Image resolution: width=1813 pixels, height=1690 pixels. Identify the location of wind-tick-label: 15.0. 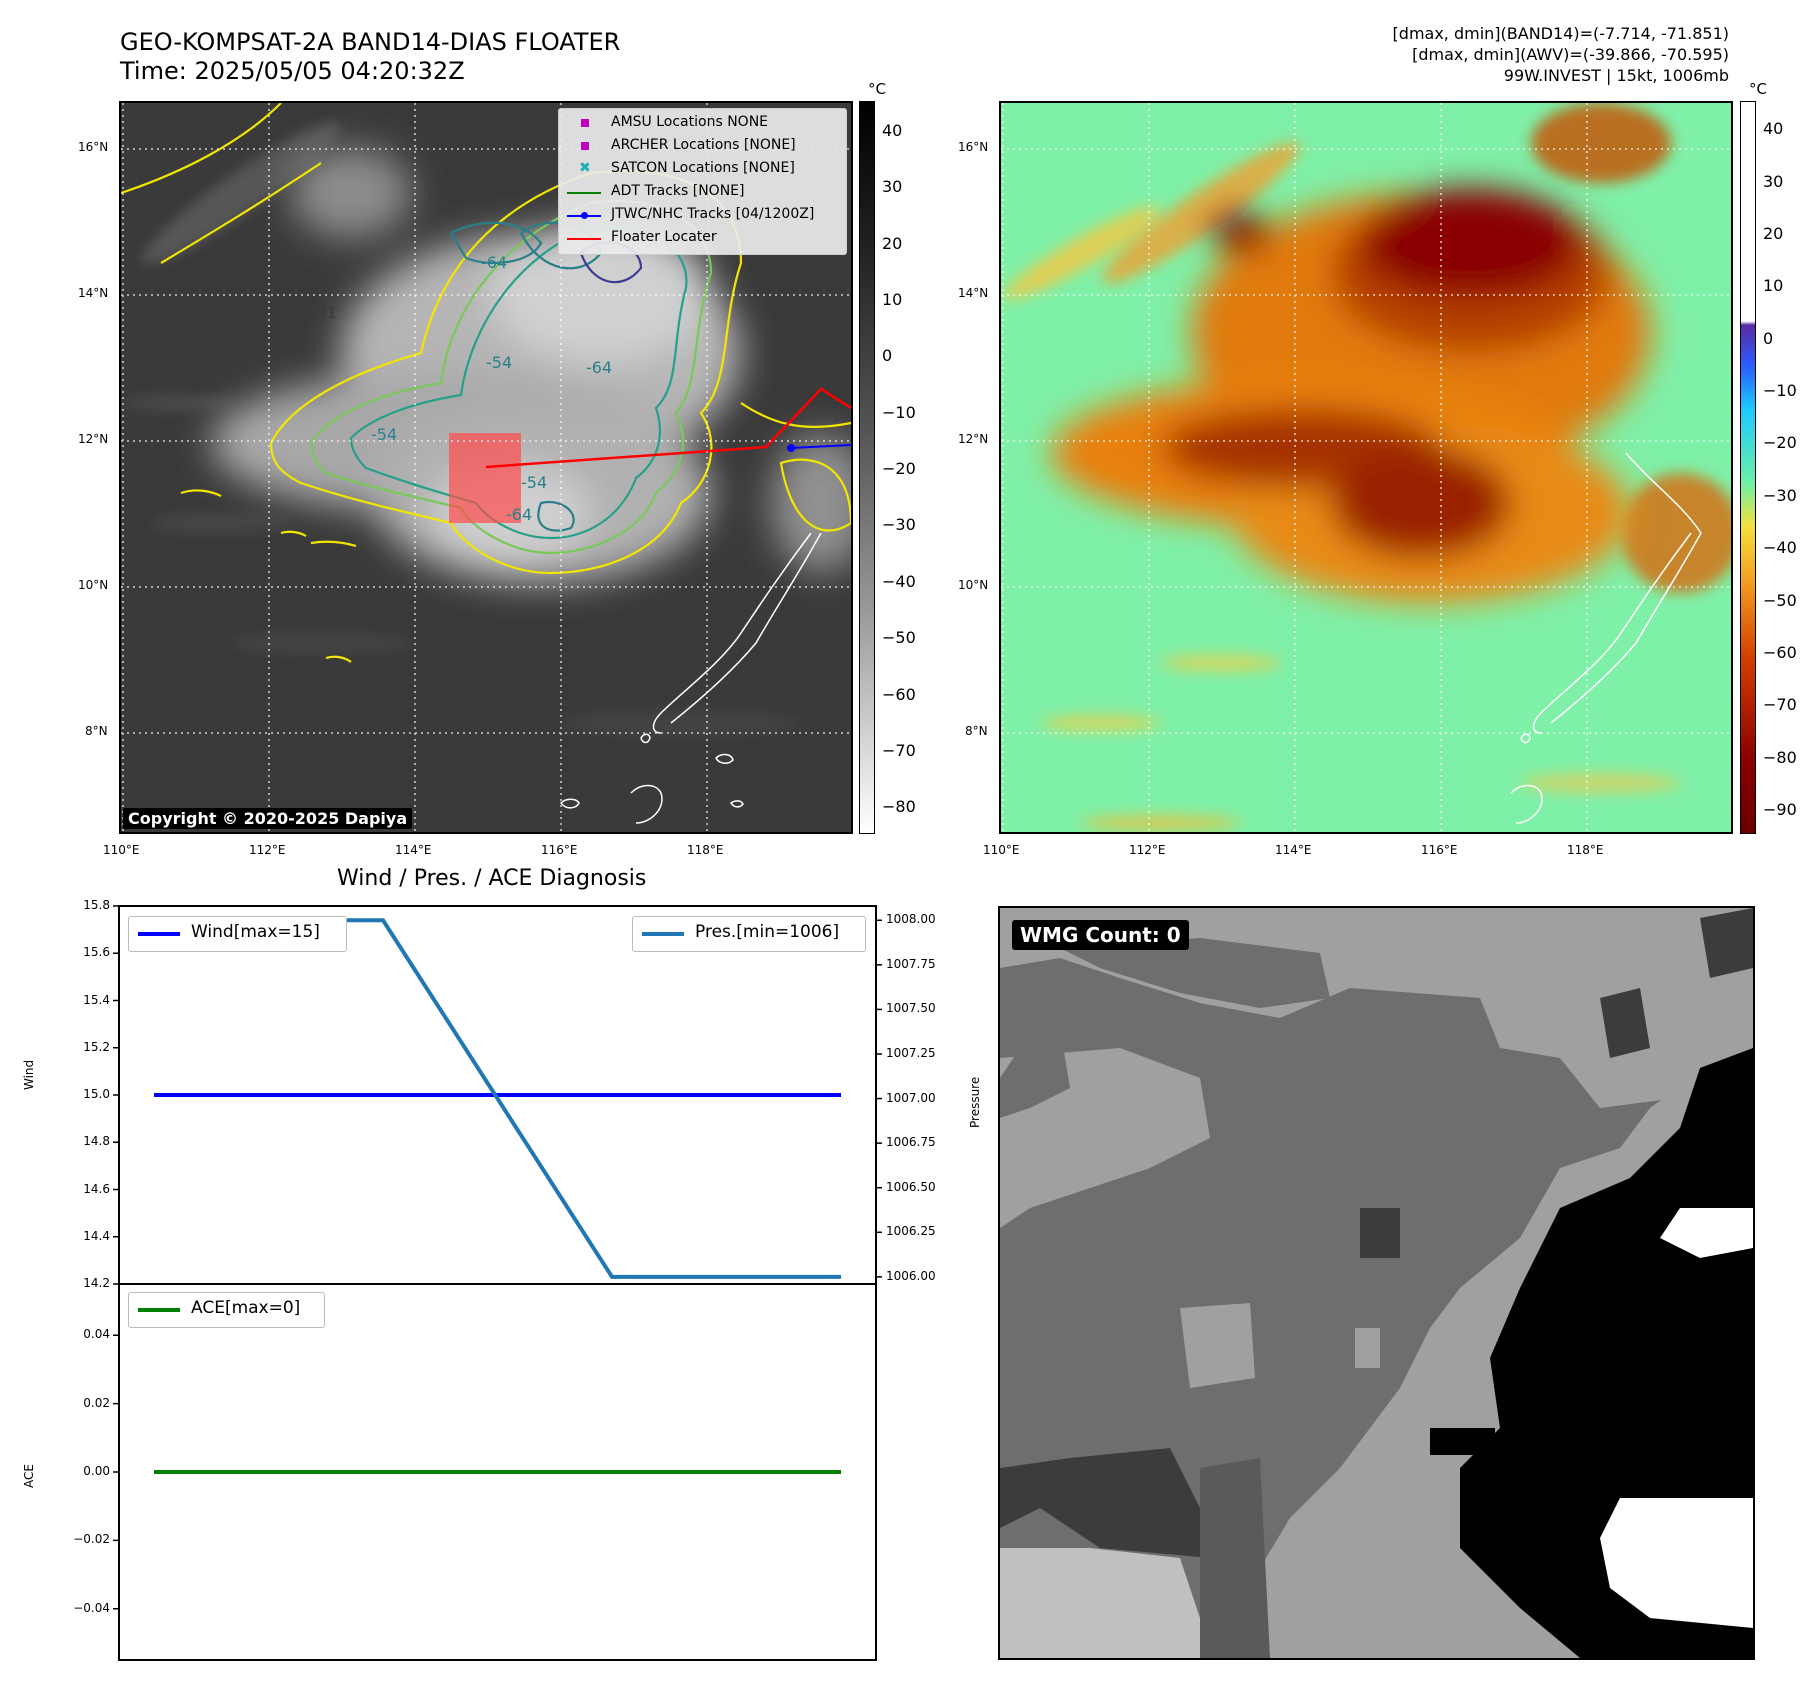
(96, 1094).